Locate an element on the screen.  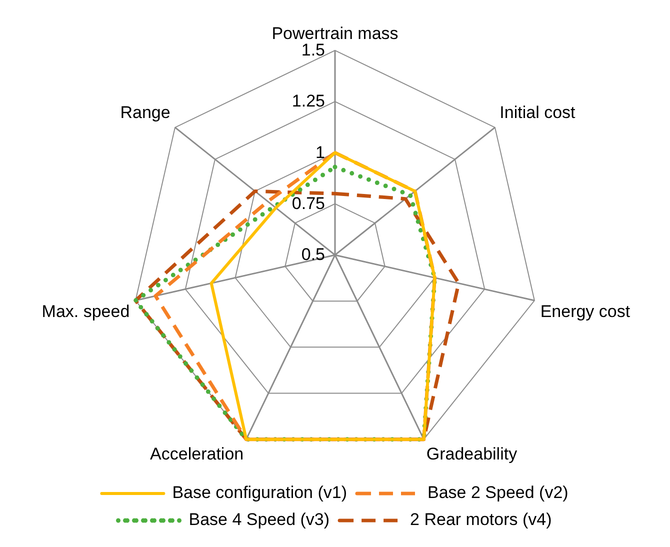
spoke-label: Gradeability is located at coordinates (472, 454).